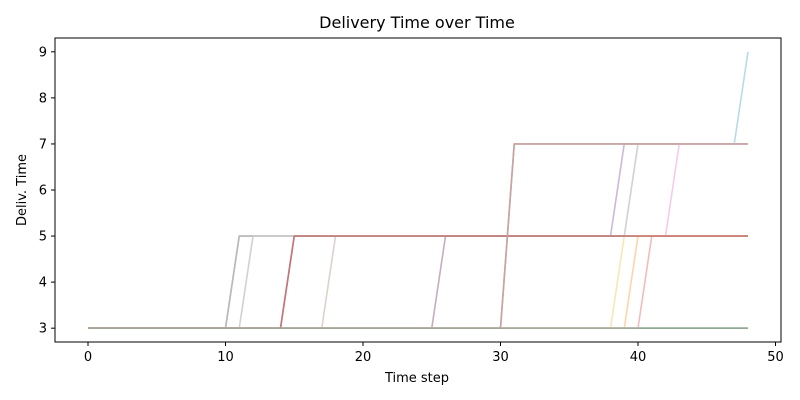 This screenshot has height=400, width=800. Describe the element at coordinates (416, 378) in the screenshot. I see `x-axis-label: Time step` at that location.